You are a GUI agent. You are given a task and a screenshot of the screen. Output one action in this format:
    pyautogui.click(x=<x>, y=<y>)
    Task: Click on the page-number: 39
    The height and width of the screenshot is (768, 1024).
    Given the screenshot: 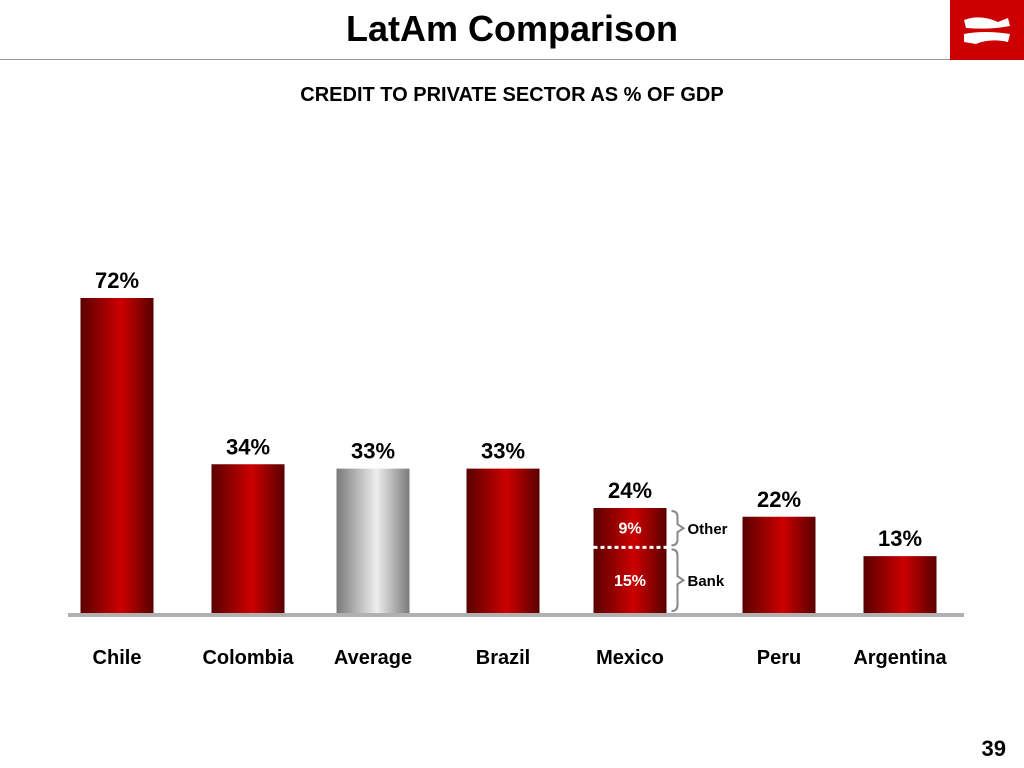 What is the action you would take?
    pyautogui.click(x=993, y=748)
    